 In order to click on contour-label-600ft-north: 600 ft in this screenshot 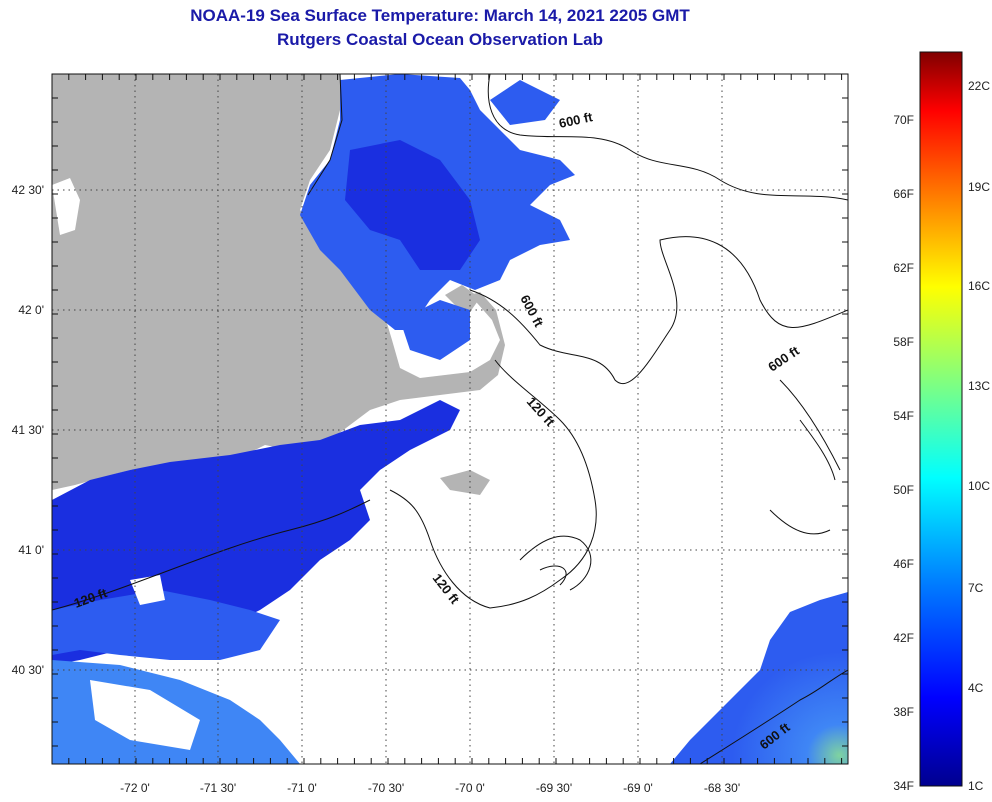, I will do `click(576, 120)`.